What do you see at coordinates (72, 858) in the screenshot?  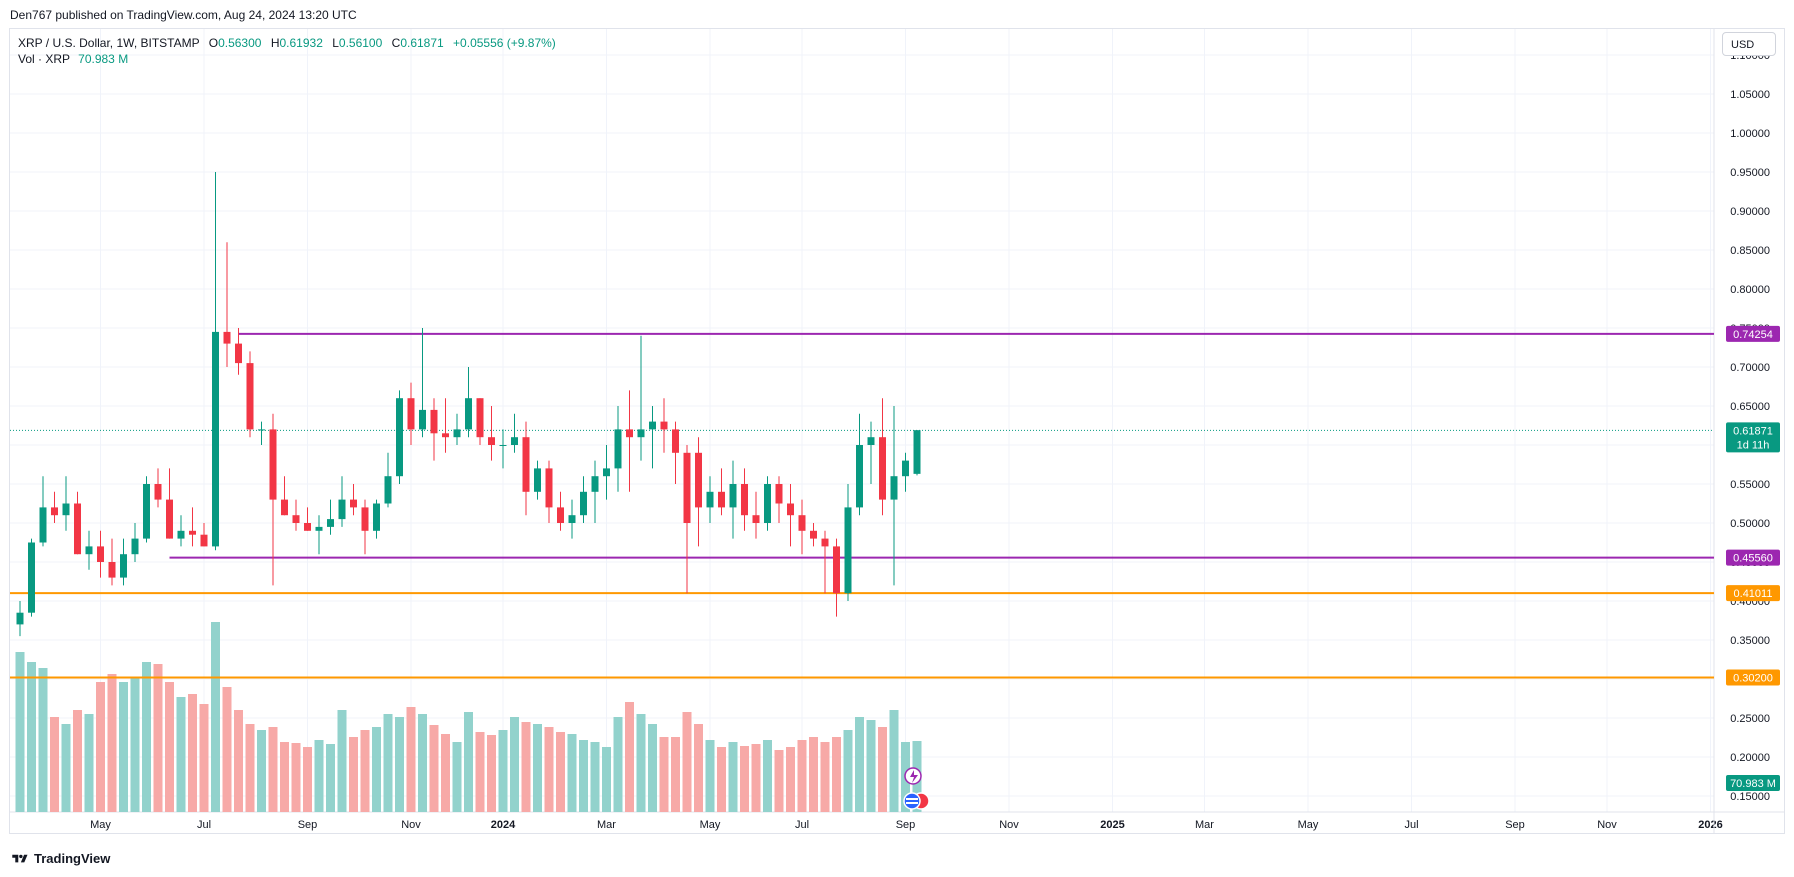 I see `footer-brand: TradingView` at bounding box center [72, 858].